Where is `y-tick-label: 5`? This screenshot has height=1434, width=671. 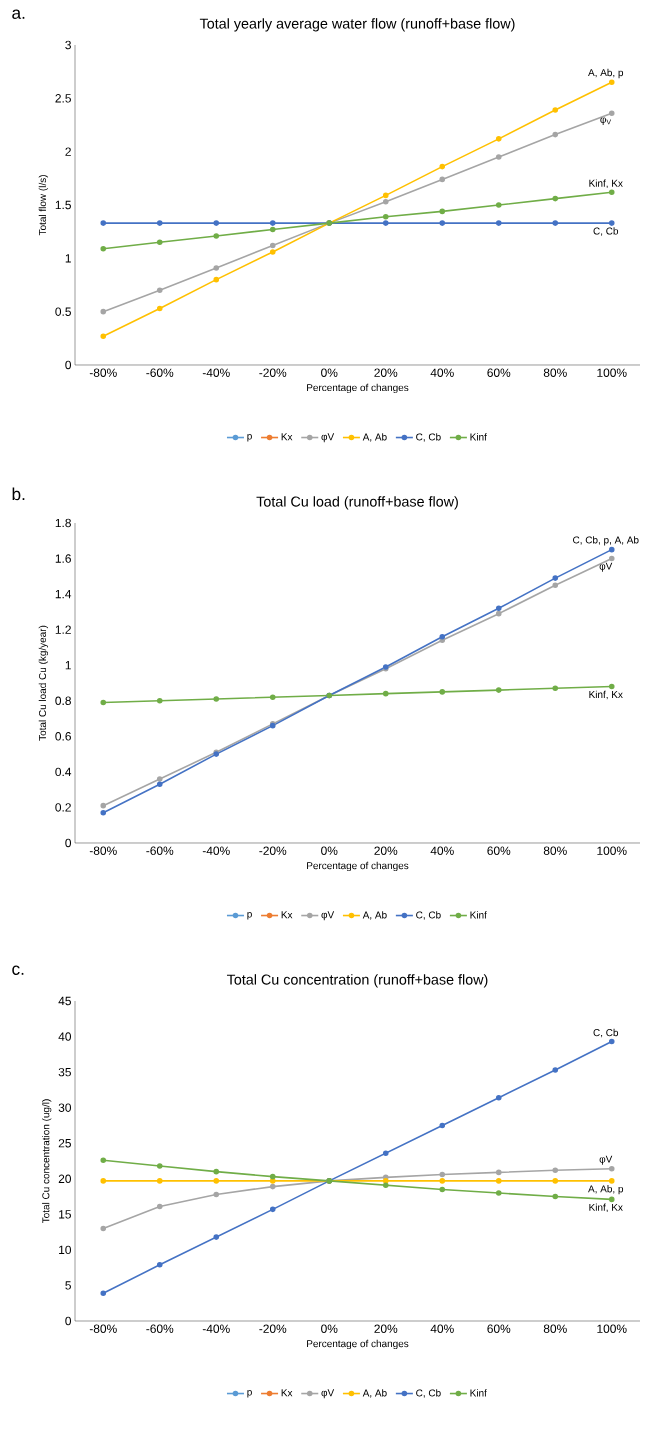
y-tick-label: 5 is located at coordinates (68, 1285).